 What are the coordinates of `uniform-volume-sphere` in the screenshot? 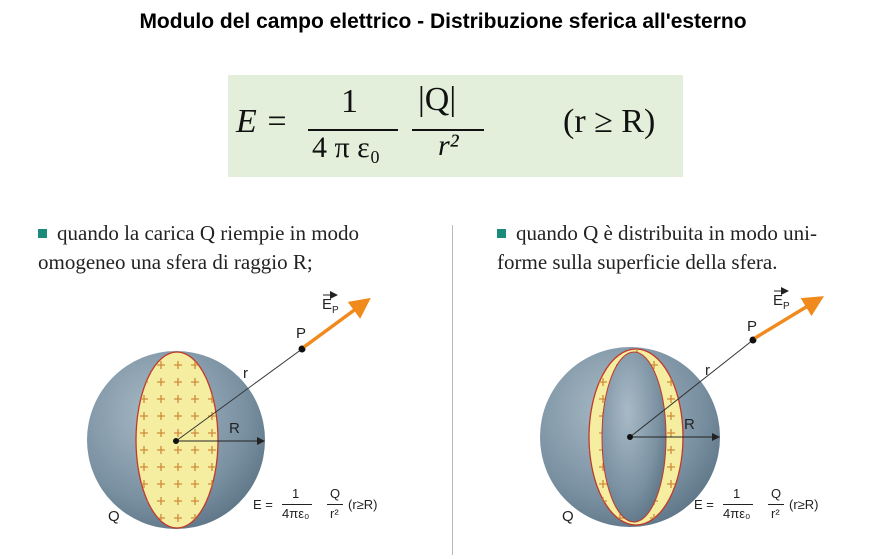 It's located at (229, 410).